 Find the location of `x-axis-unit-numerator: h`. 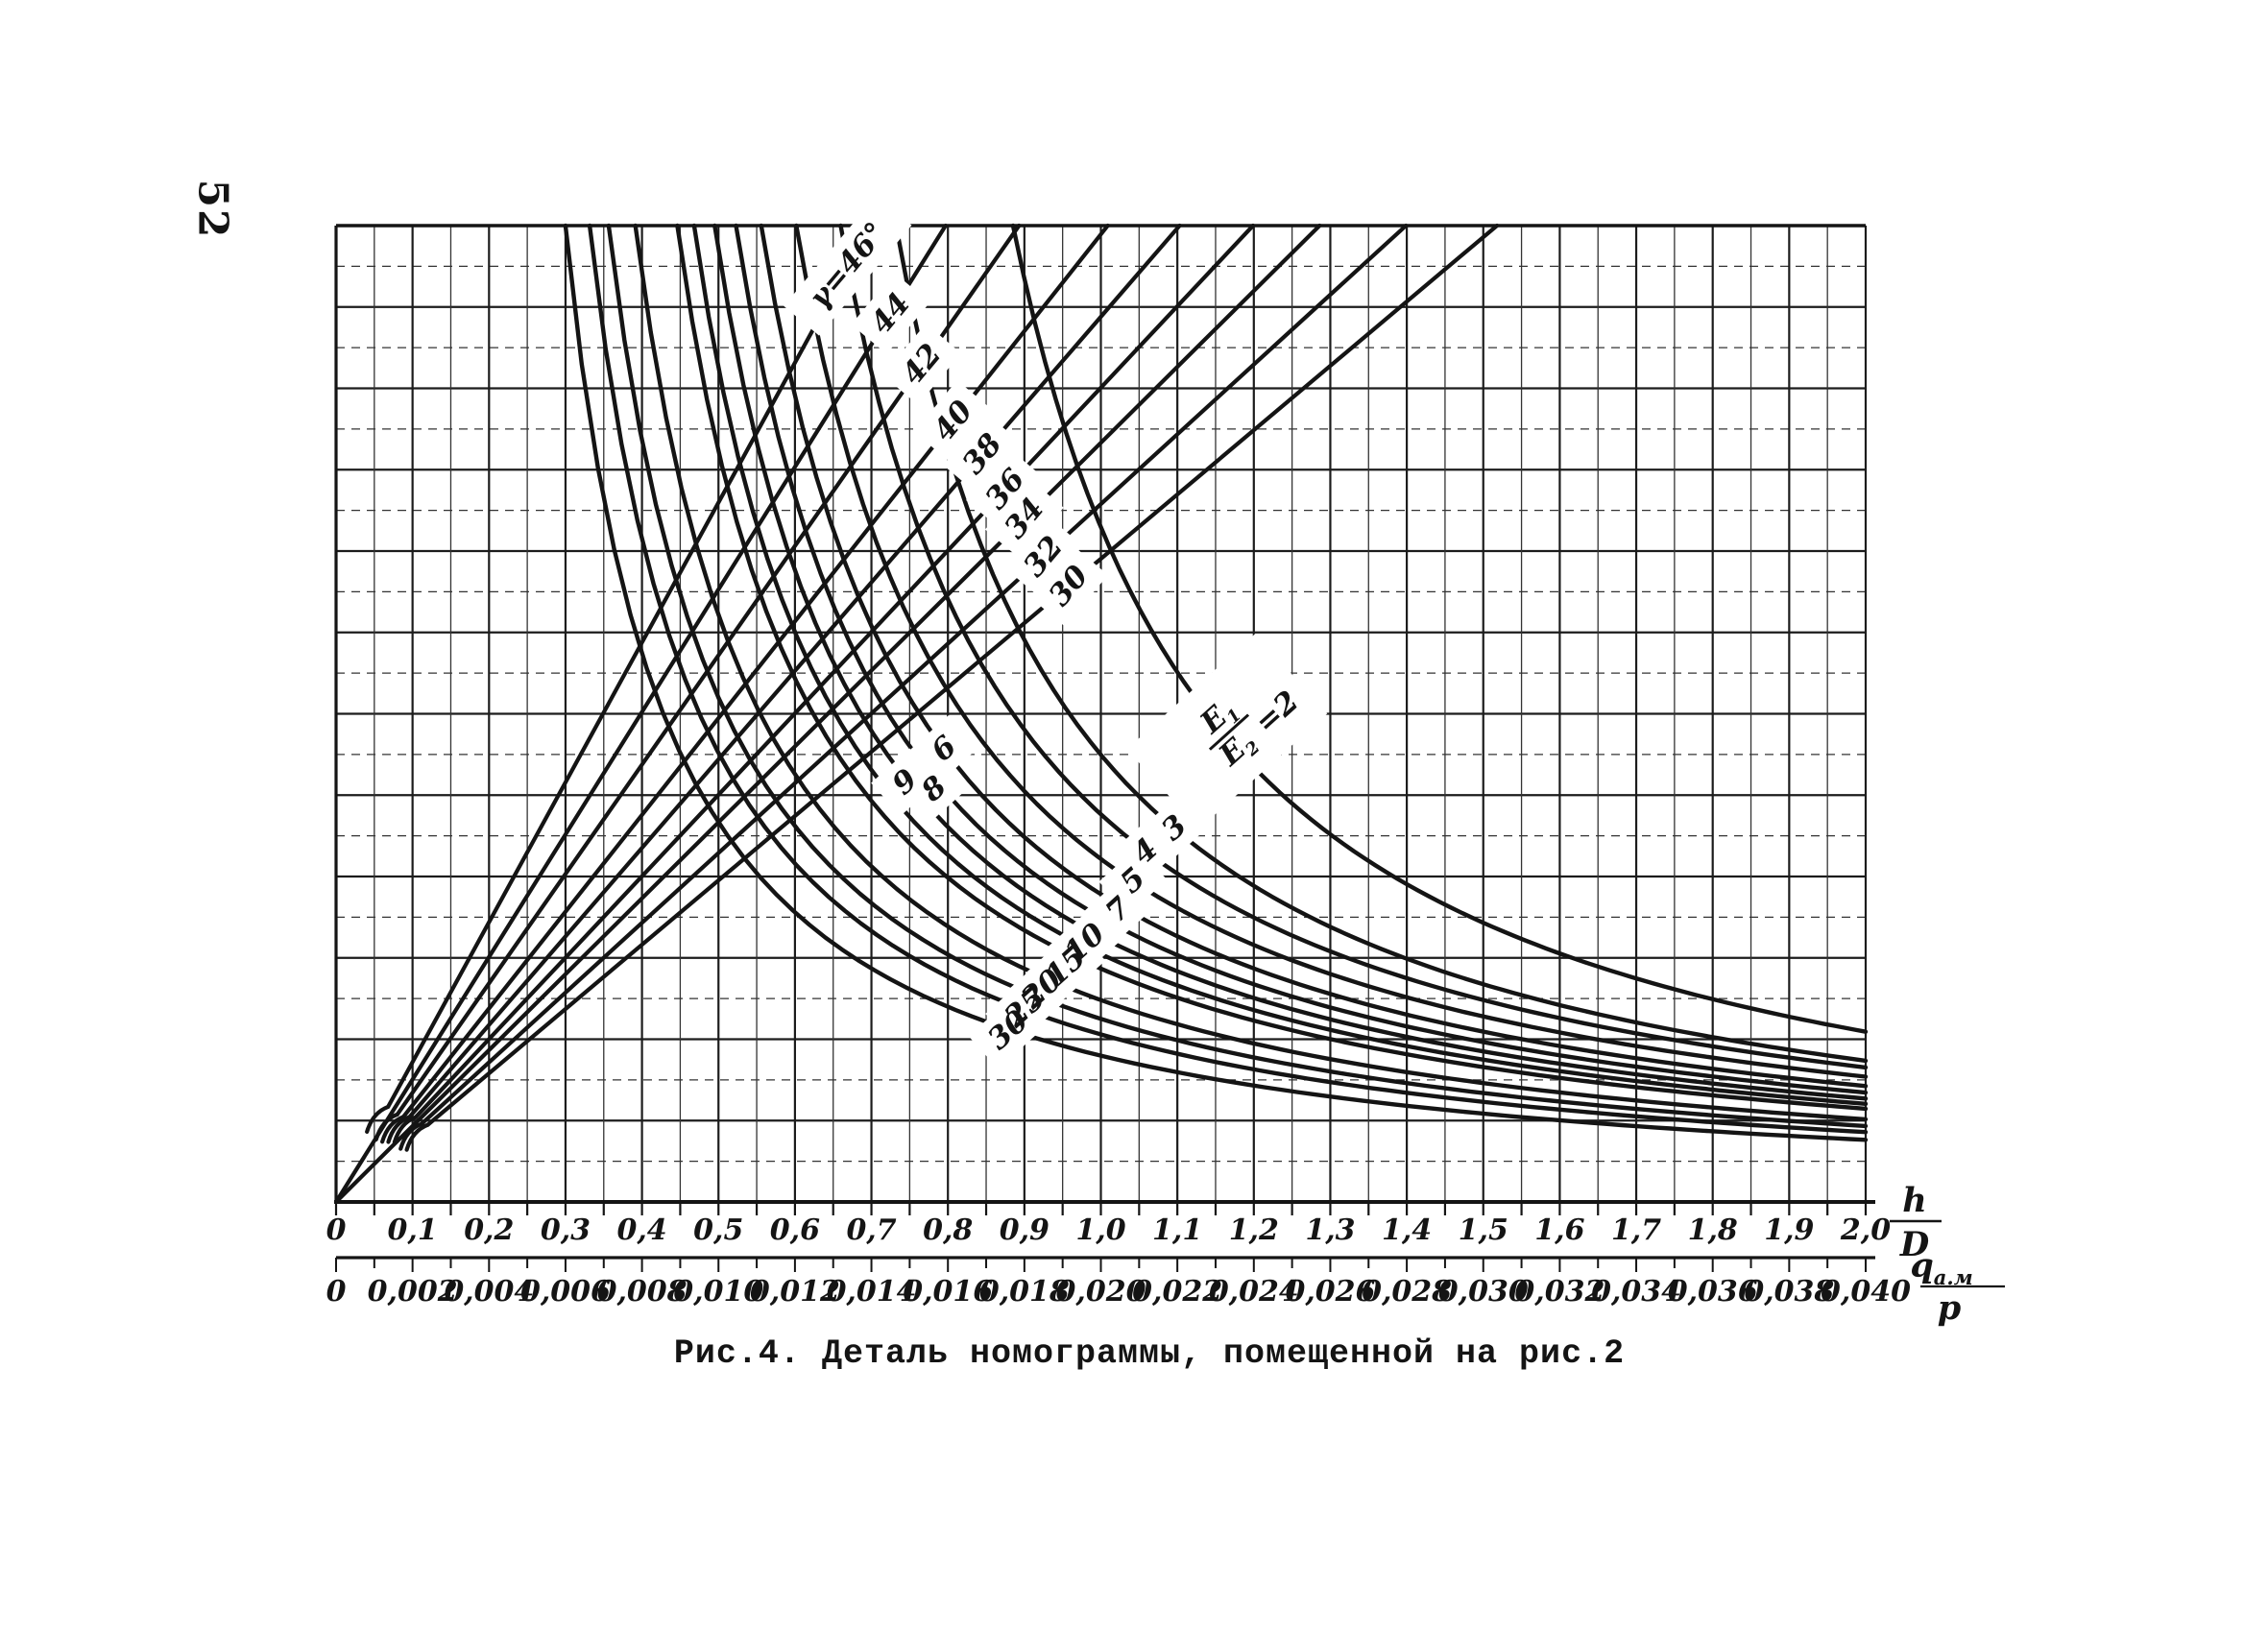

x-axis-unit-numerator: h is located at coordinates (1914, 1200).